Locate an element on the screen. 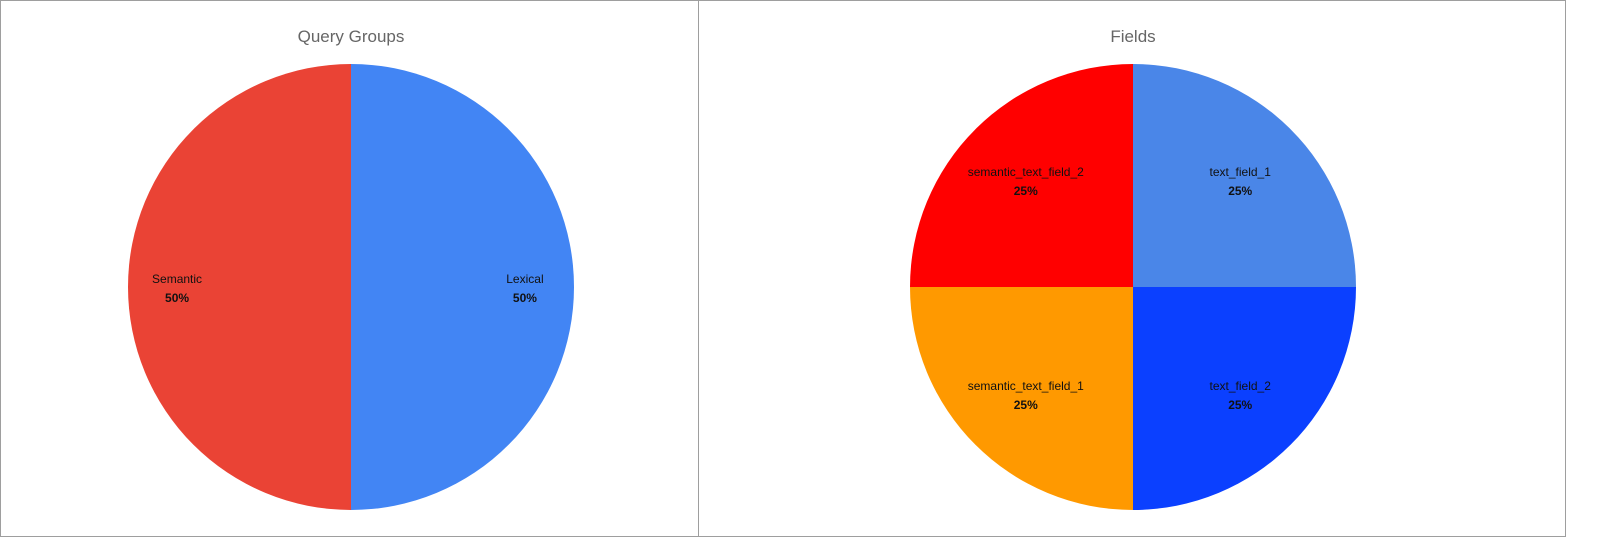 This screenshot has width=1600, height=549. slice-label: semantic_text_field_2 is located at coordinates (1026, 172).